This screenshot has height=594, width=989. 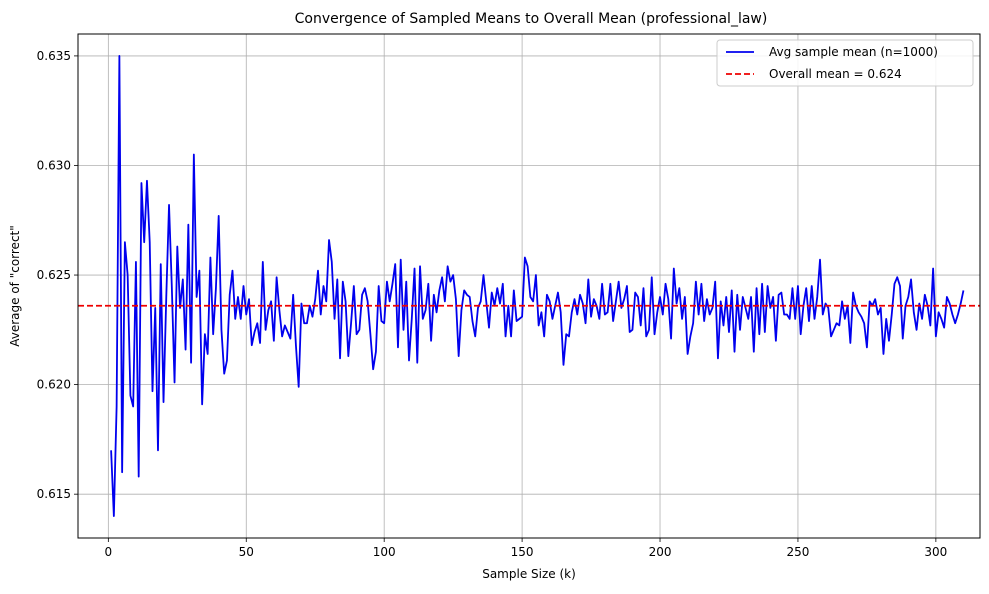 I want to click on x-tick-label: 100, so click(x=384, y=552).